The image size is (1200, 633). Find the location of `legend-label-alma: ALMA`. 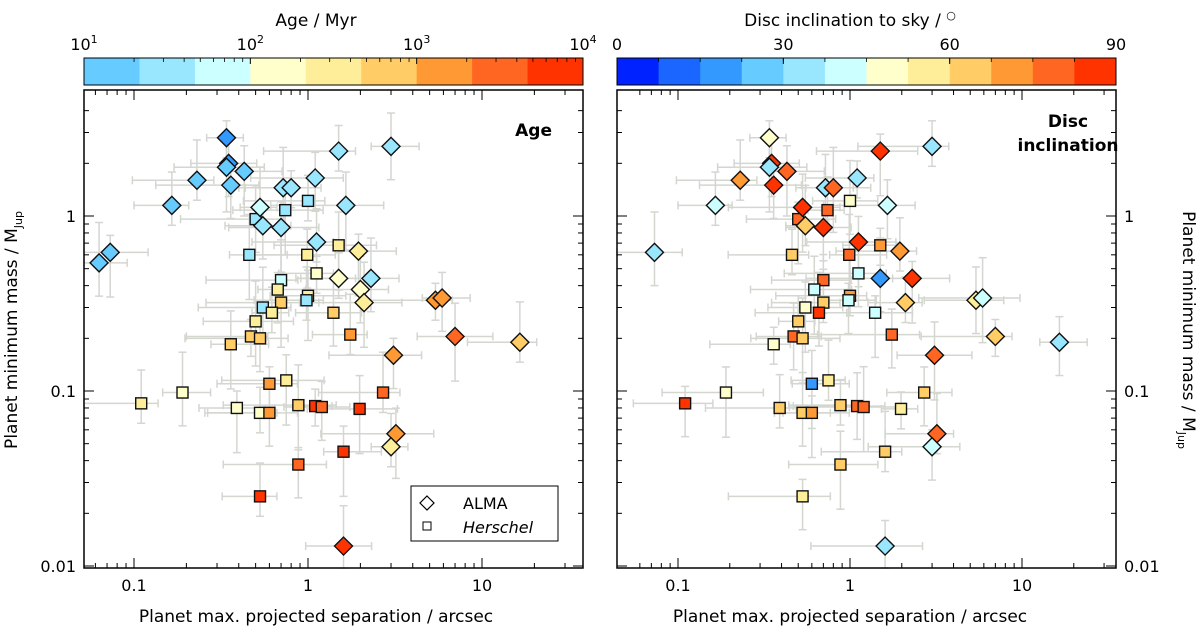

legend-label-alma: ALMA is located at coordinates (485, 503).